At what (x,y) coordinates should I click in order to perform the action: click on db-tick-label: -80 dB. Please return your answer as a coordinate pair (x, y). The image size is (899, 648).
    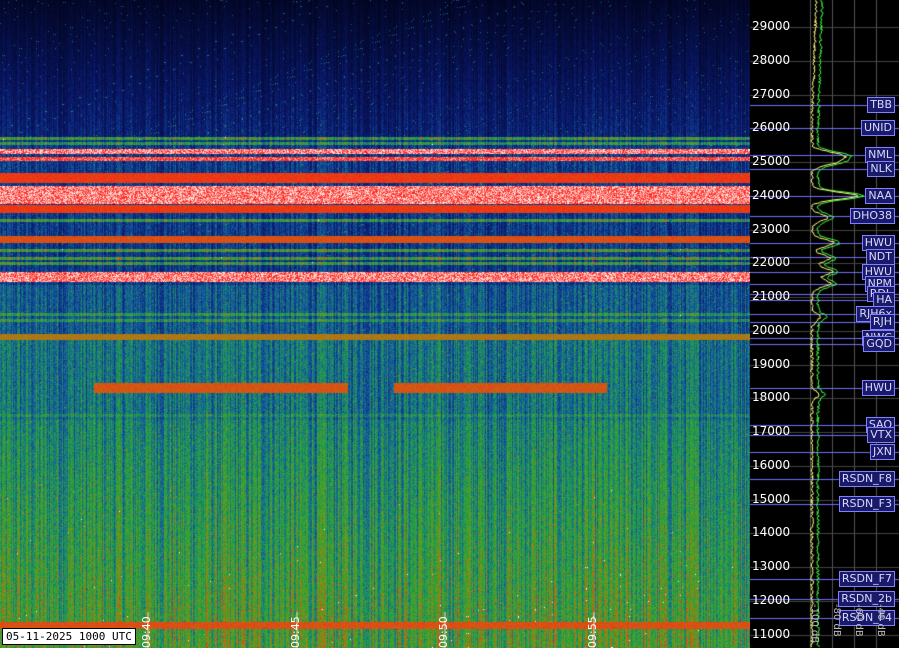
    Looking at the image, I should click on (836, 620).